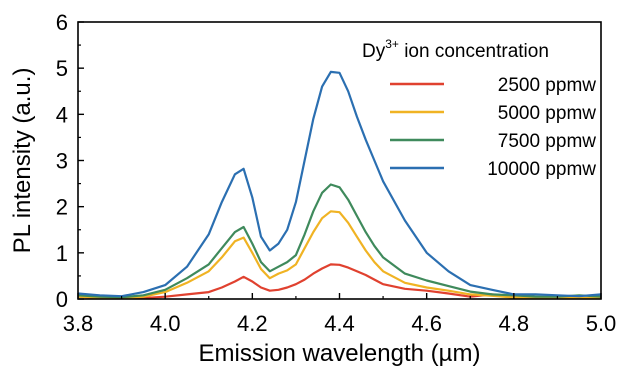 This screenshot has width=625, height=375. What do you see at coordinates (426, 323) in the screenshot?
I see `x-tick-label: 4.6` at bounding box center [426, 323].